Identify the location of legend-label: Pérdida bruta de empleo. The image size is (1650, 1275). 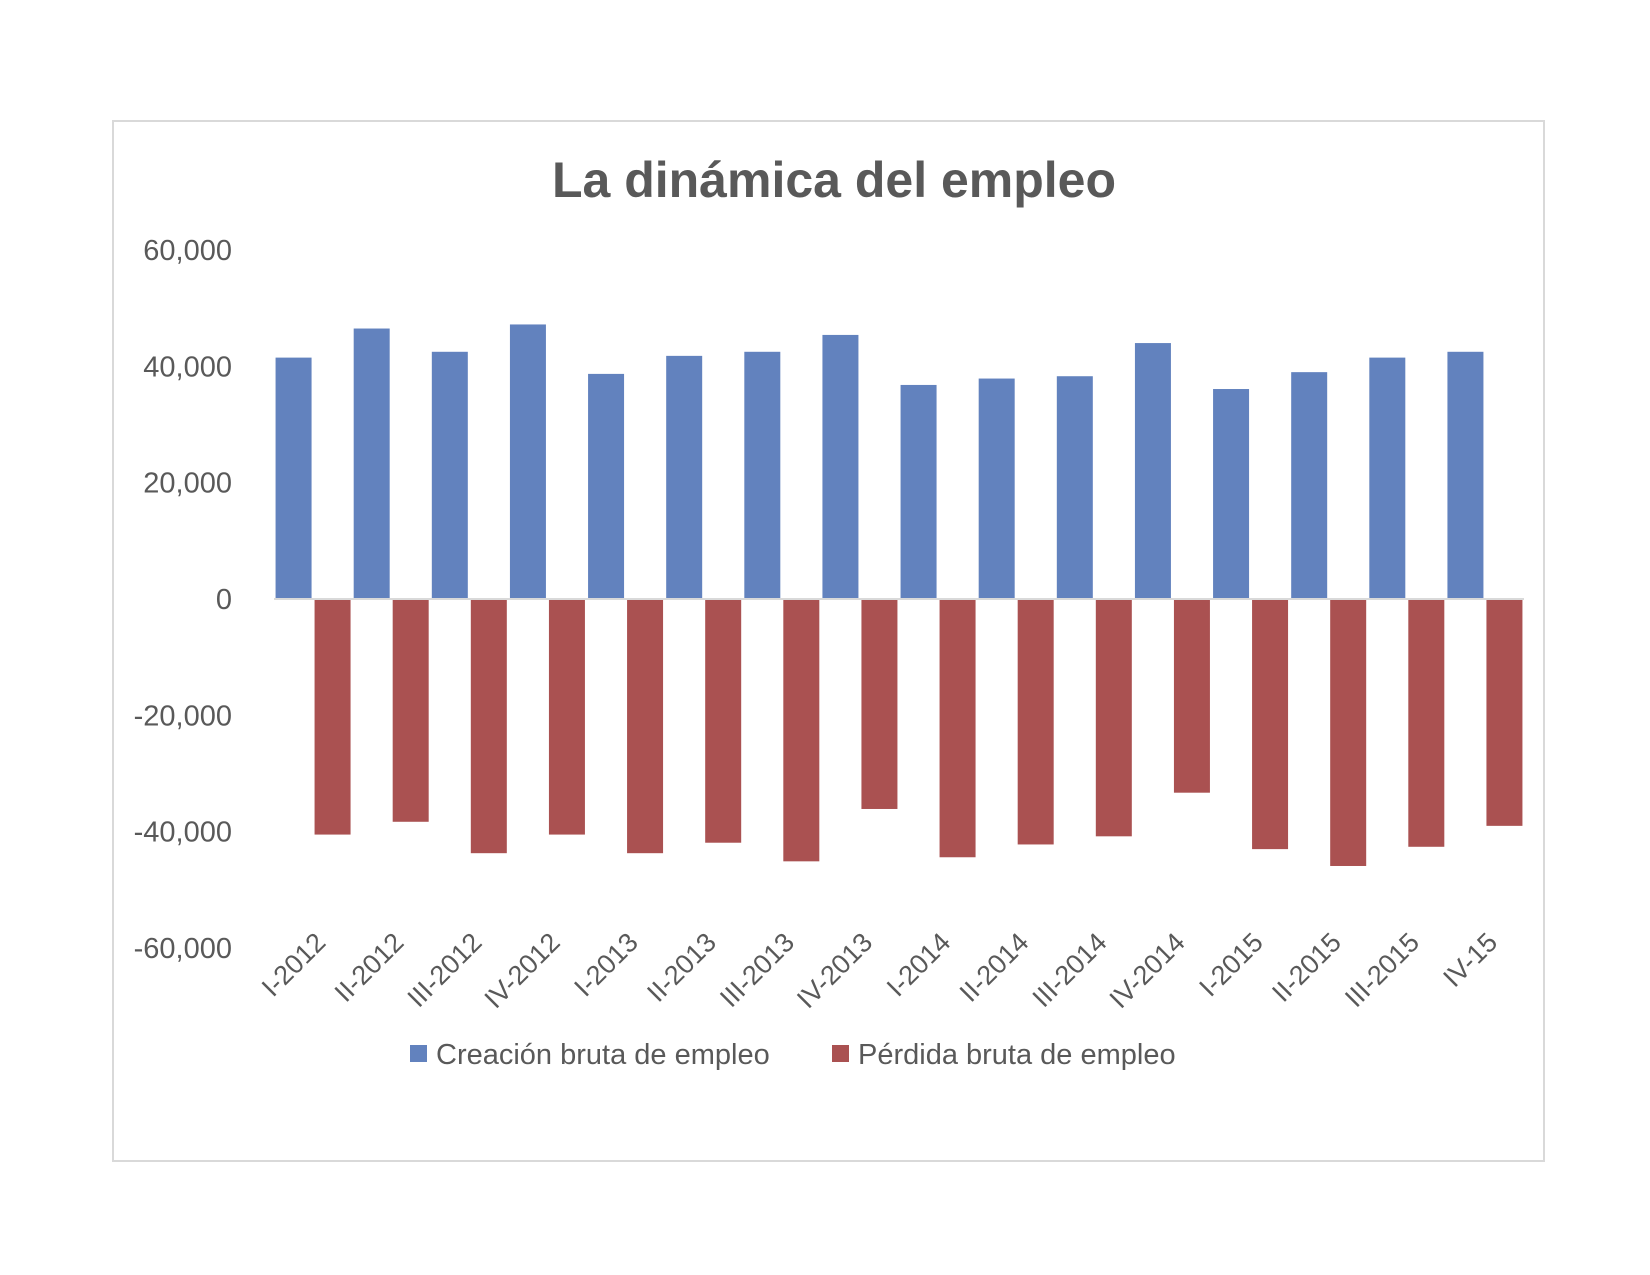
(1017, 1055).